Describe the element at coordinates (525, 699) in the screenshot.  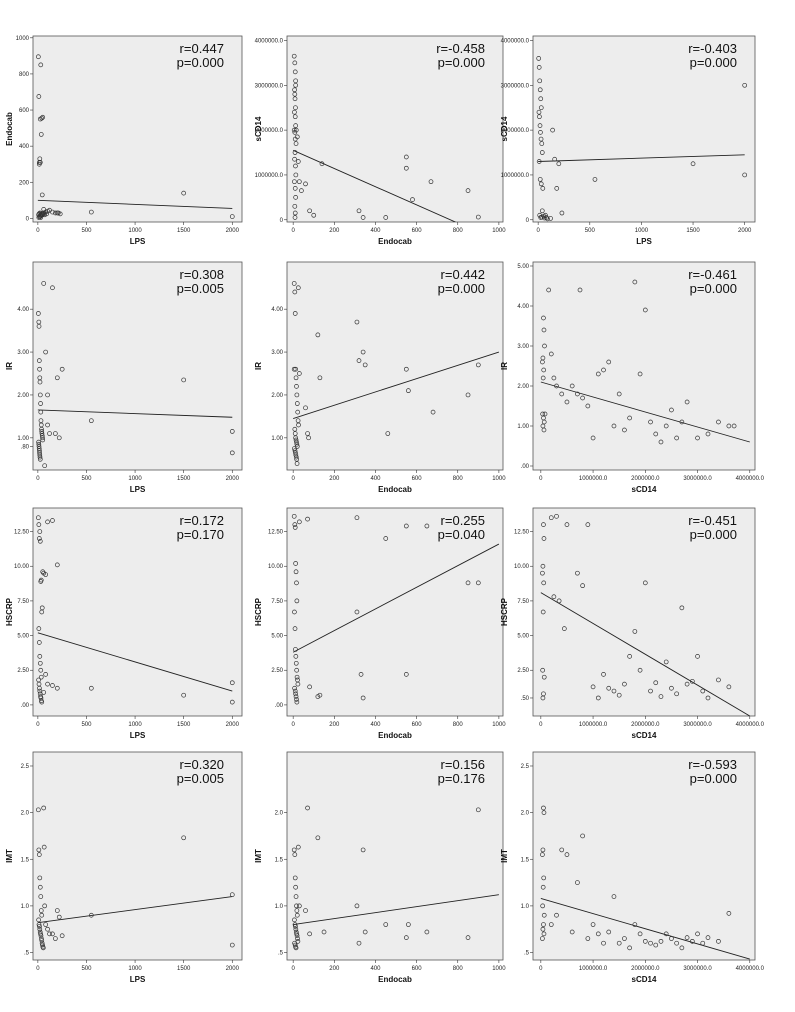
I see `y-tick-label: .50` at that location.